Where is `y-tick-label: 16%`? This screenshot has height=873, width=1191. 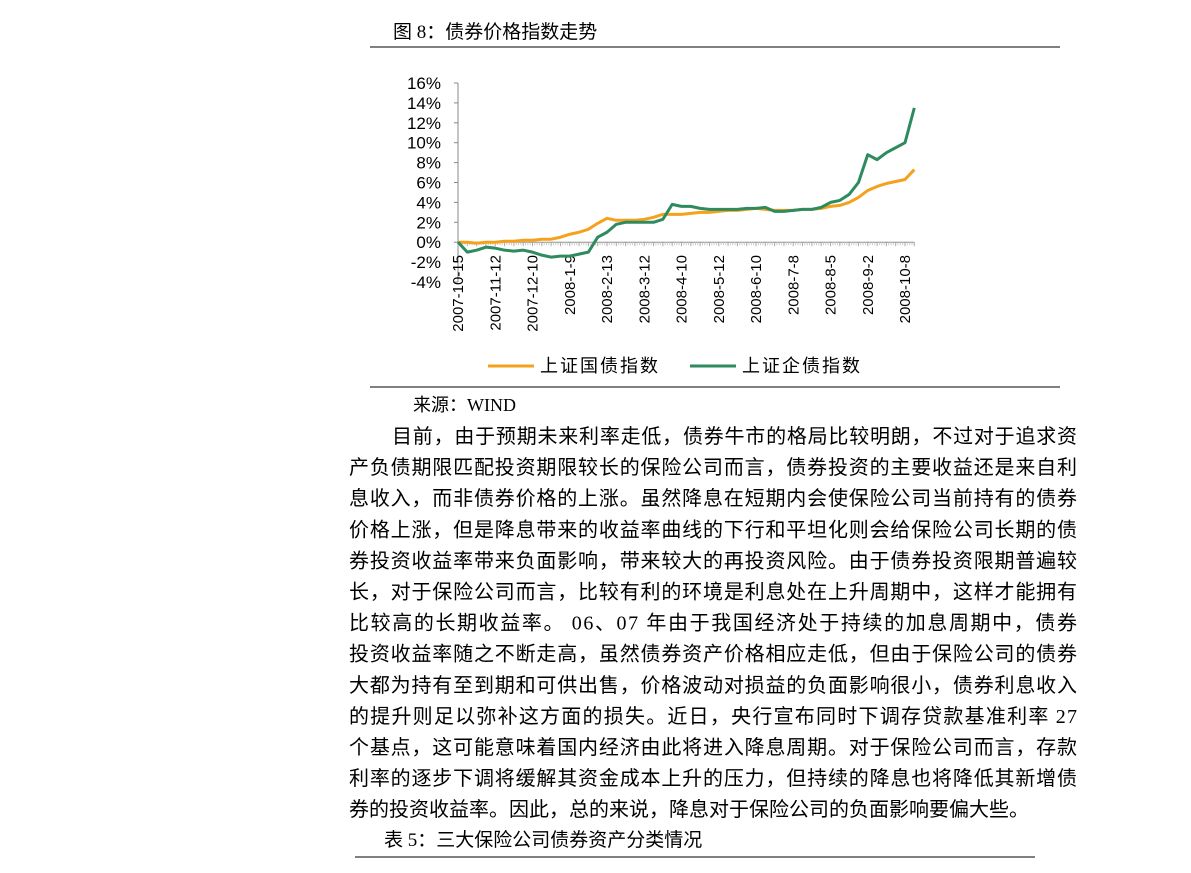
y-tick-label: 16% is located at coordinates (424, 83).